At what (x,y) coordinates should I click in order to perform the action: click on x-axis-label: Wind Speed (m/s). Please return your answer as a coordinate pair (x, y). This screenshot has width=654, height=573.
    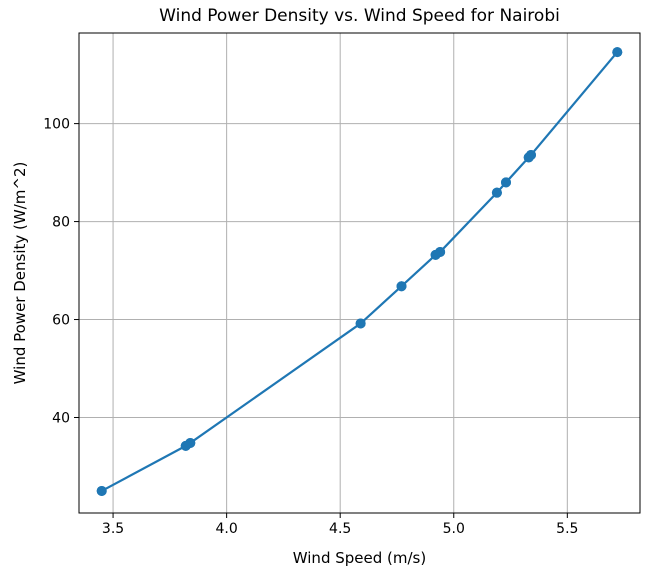
    Looking at the image, I should click on (359, 558).